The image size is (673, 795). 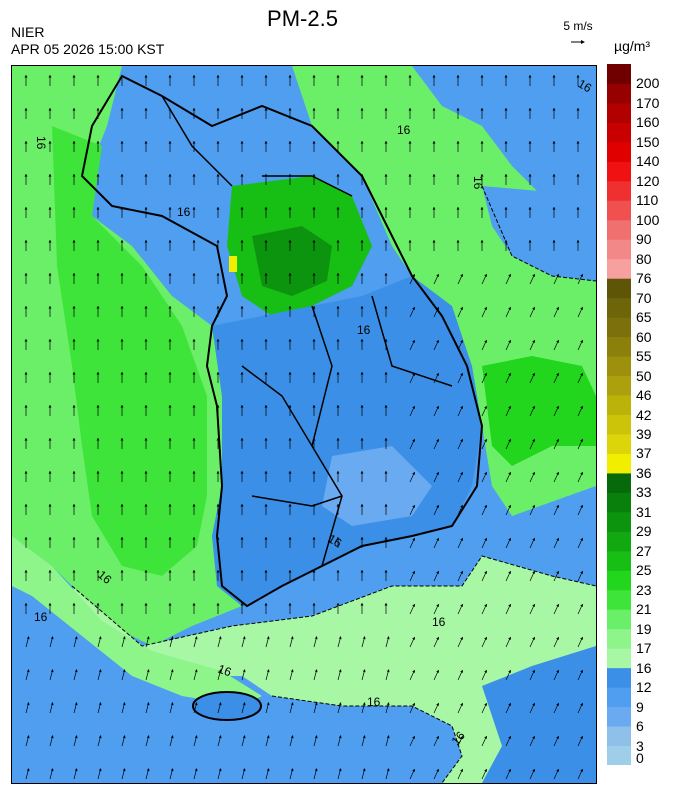 I want to click on colorbar-tick-label: 33, so click(x=644, y=492).